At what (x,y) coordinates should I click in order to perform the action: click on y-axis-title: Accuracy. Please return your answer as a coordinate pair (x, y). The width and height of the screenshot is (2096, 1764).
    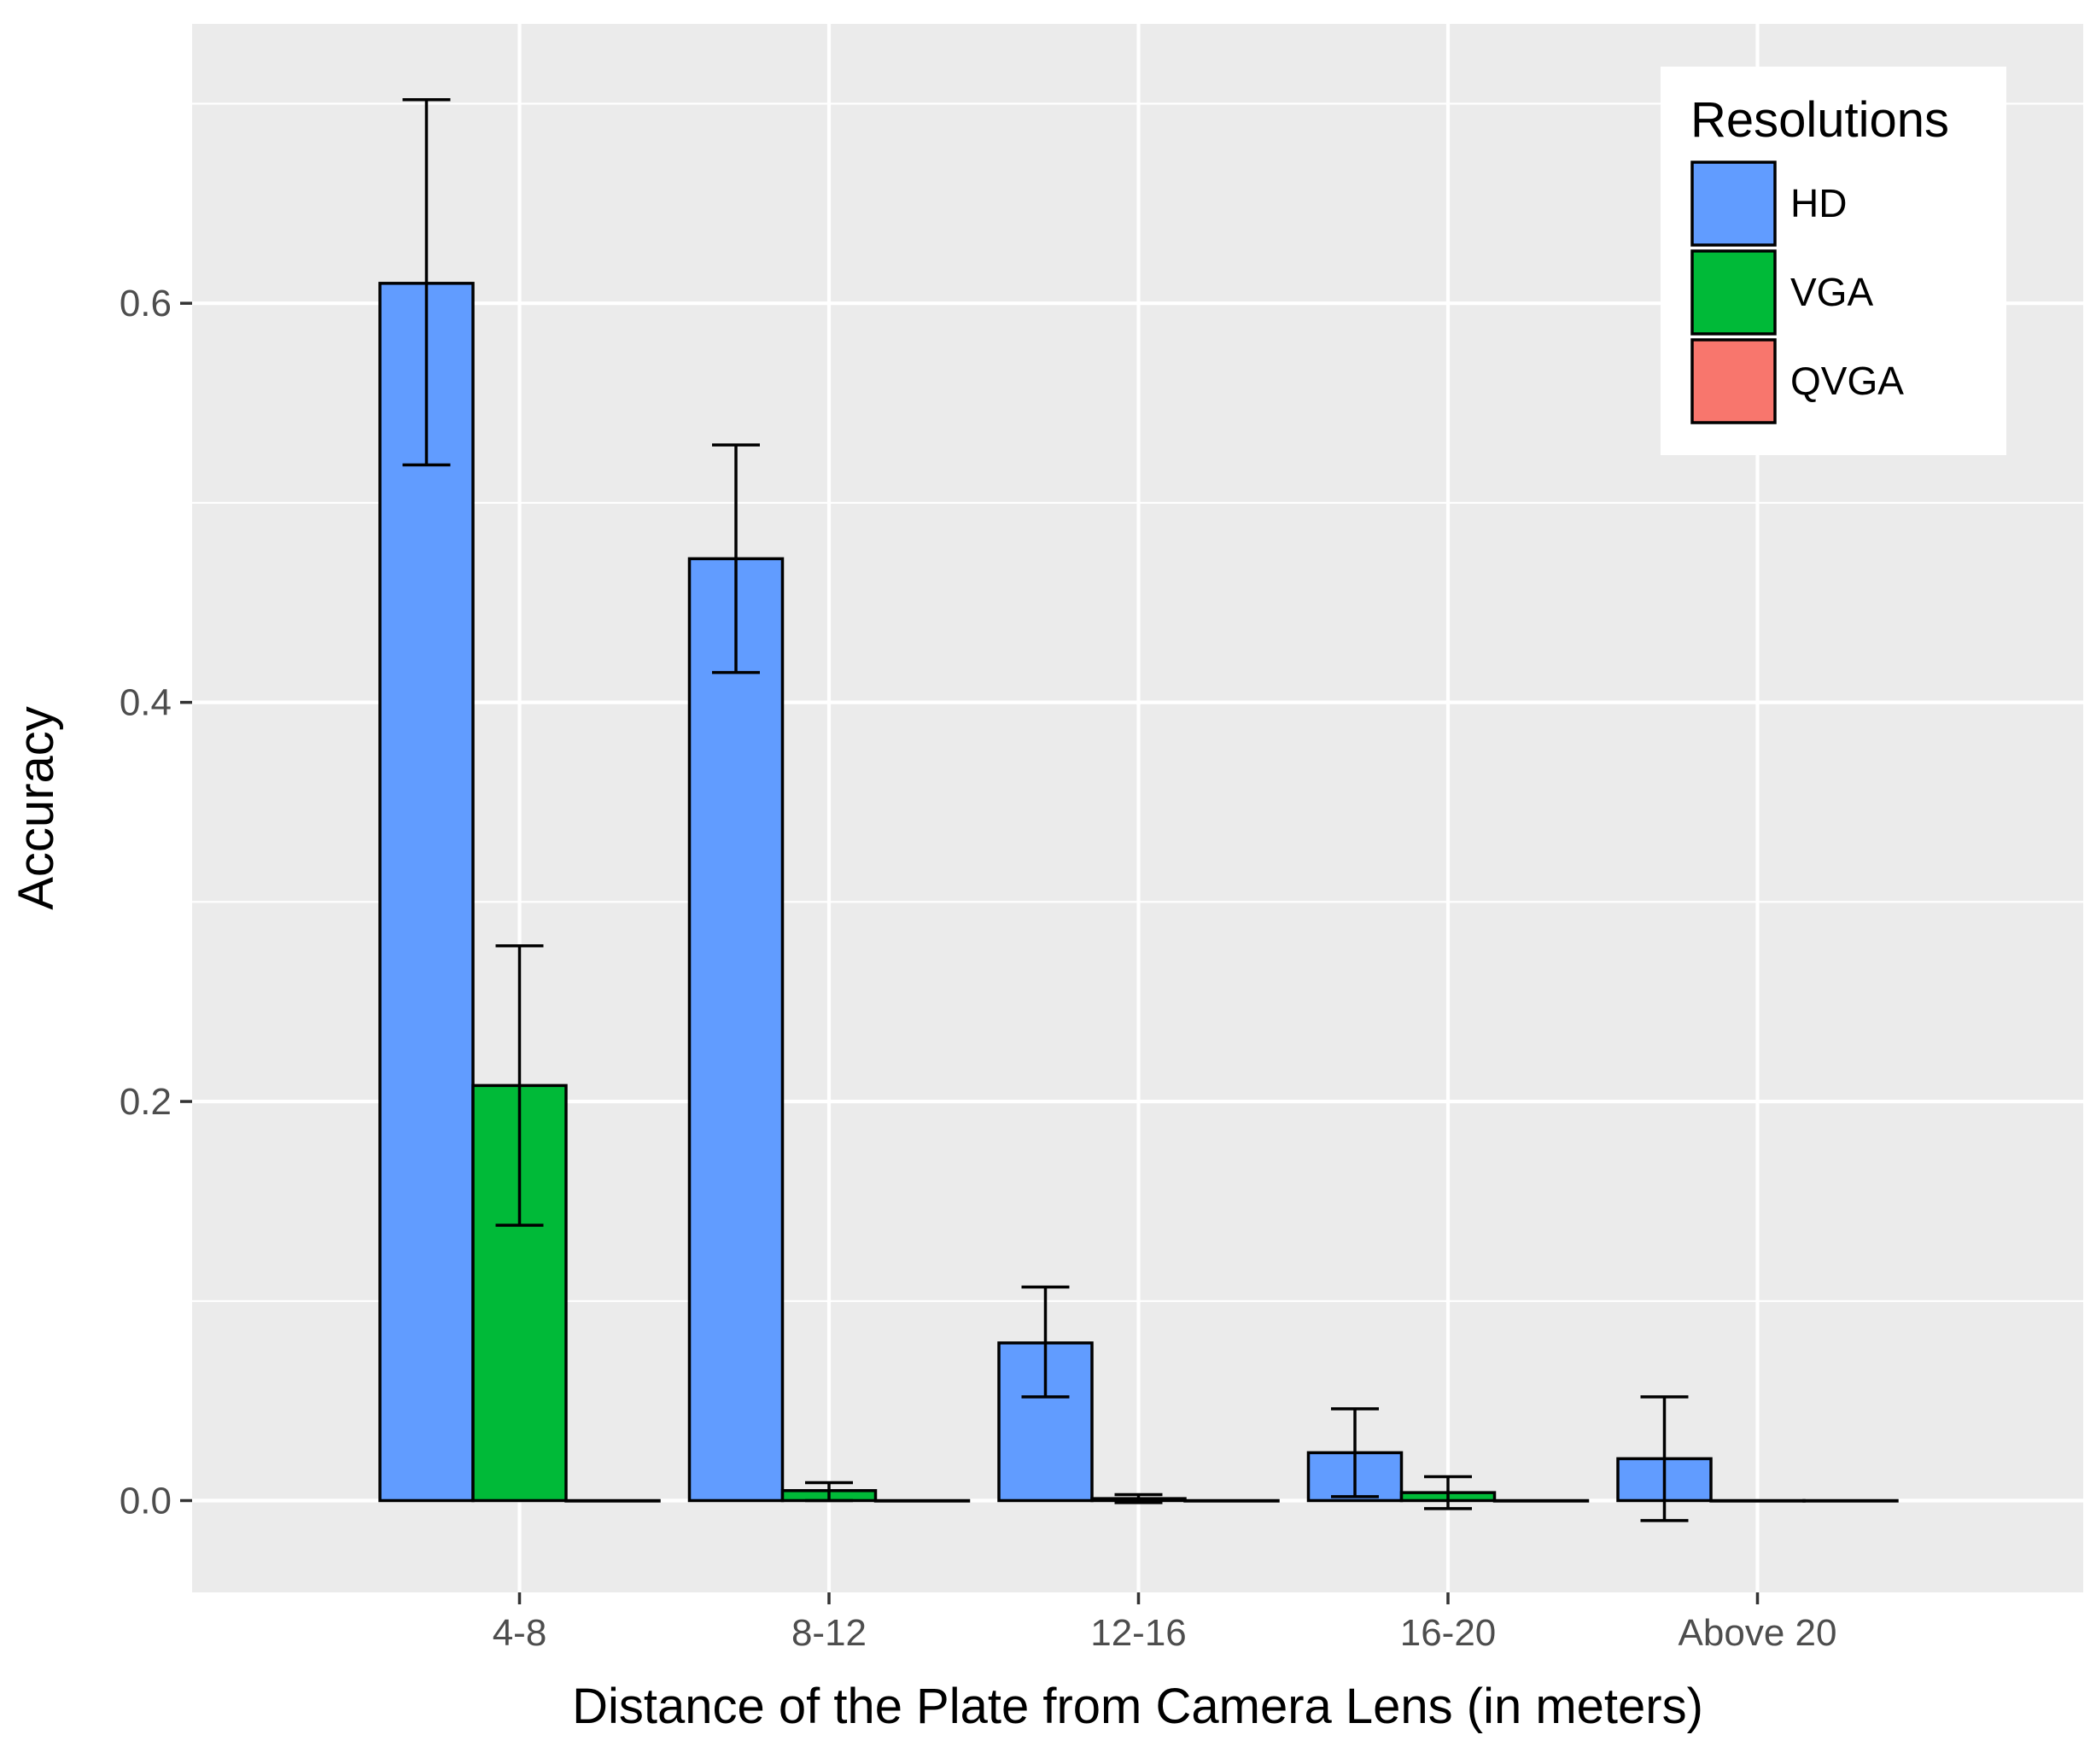
    Looking at the image, I should click on (36, 808).